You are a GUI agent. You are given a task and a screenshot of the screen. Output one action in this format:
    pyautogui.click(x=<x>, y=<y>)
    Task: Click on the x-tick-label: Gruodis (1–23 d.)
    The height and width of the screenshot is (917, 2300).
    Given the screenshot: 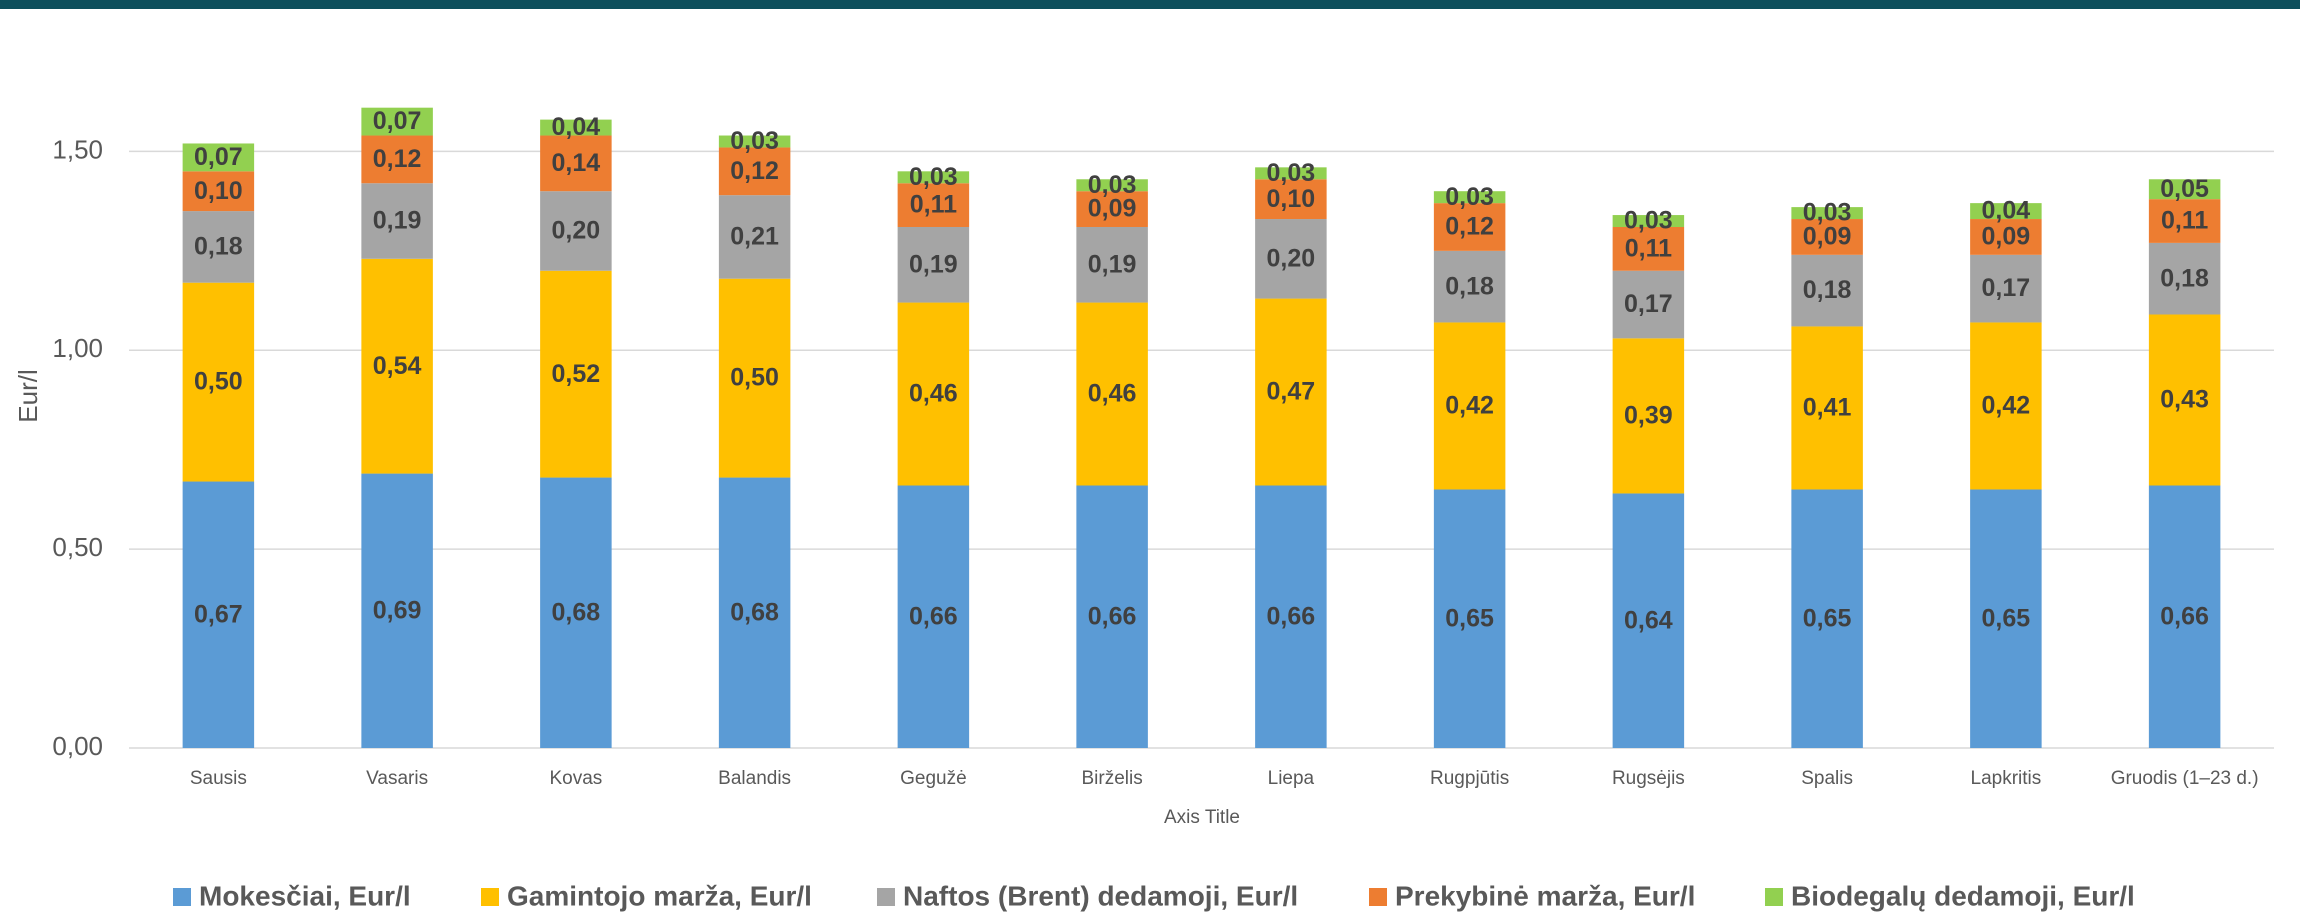 What is the action you would take?
    pyautogui.click(x=2185, y=778)
    